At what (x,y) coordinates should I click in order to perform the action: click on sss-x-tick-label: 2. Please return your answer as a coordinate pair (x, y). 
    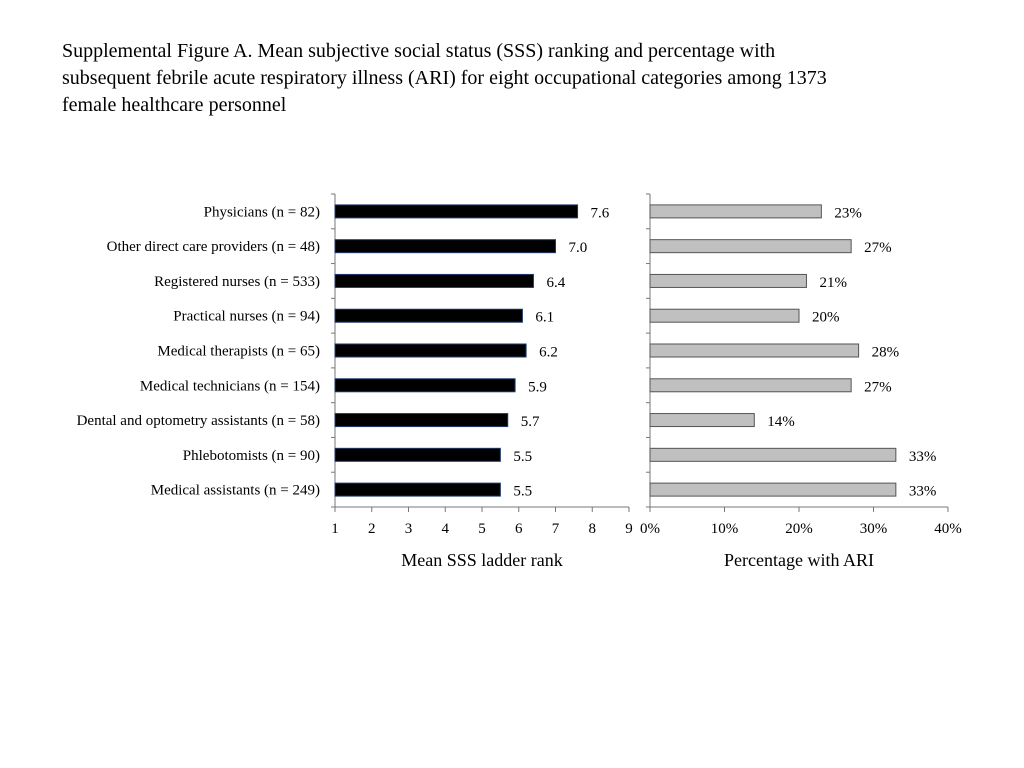
    Looking at the image, I should click on (372, 529).